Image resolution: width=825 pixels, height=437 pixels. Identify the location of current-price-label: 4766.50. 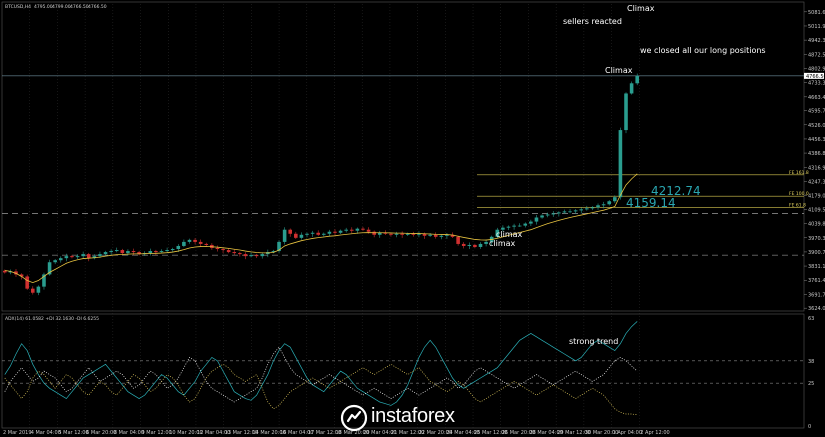
(815, 77).